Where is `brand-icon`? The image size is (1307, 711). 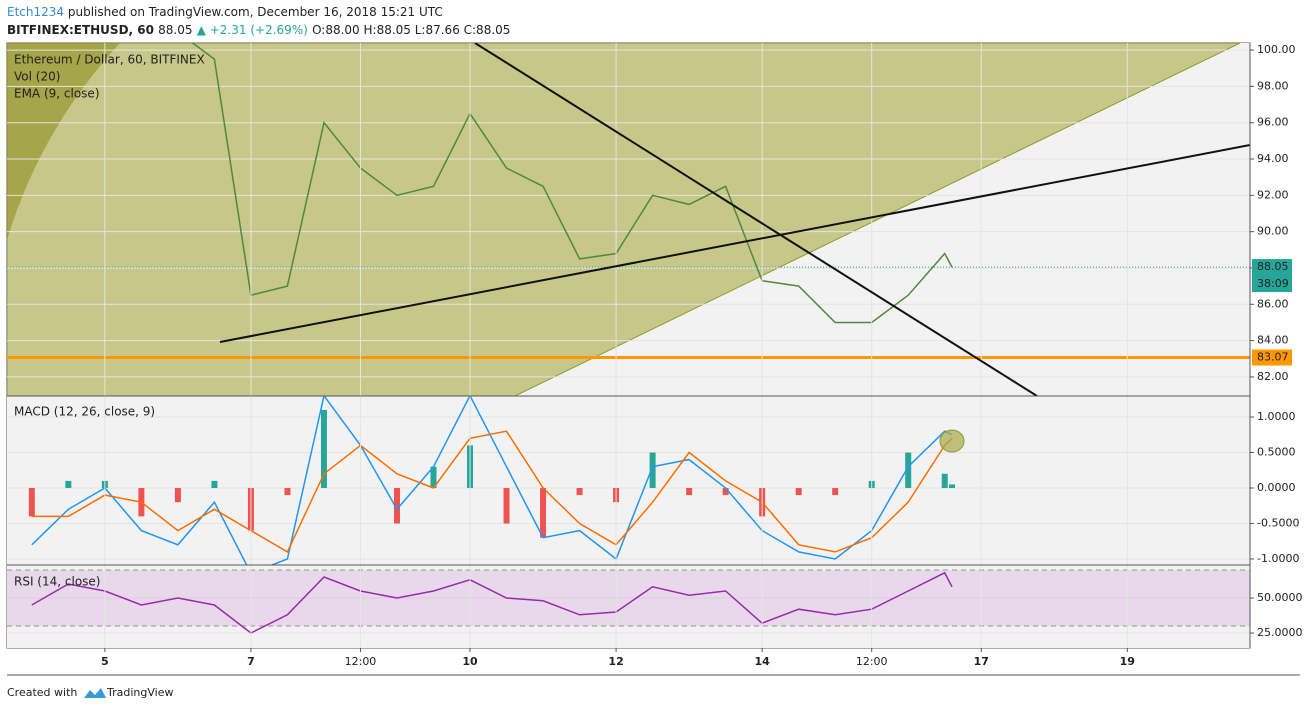 brand-icon is located at coordinates (95, 693).